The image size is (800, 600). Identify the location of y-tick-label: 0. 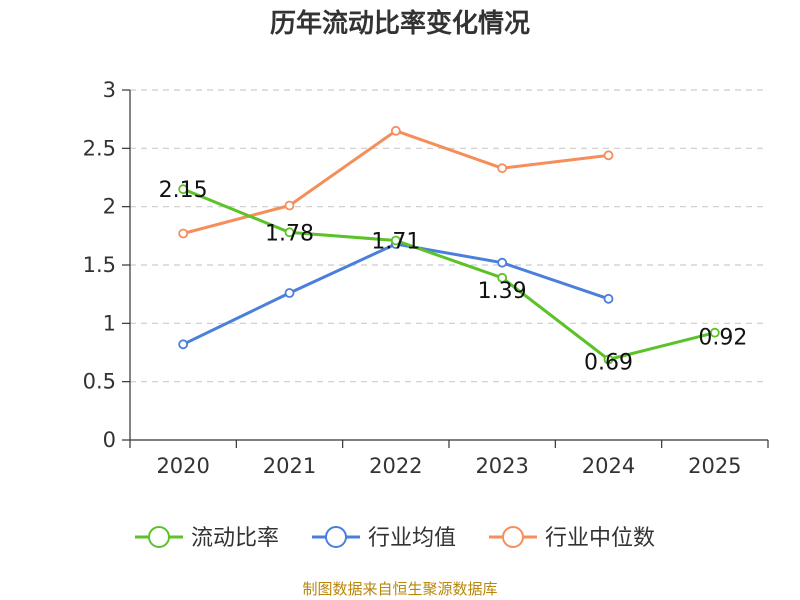
(109, 440).